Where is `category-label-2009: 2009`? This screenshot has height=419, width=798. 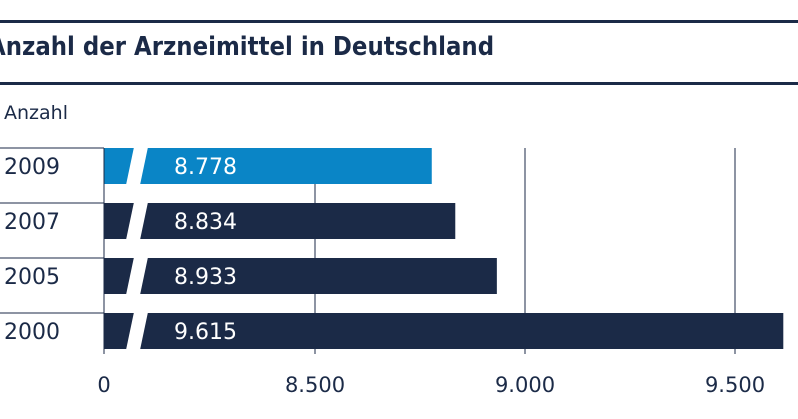 category-label-2009: 2009 is located at coordinates (32, 167).